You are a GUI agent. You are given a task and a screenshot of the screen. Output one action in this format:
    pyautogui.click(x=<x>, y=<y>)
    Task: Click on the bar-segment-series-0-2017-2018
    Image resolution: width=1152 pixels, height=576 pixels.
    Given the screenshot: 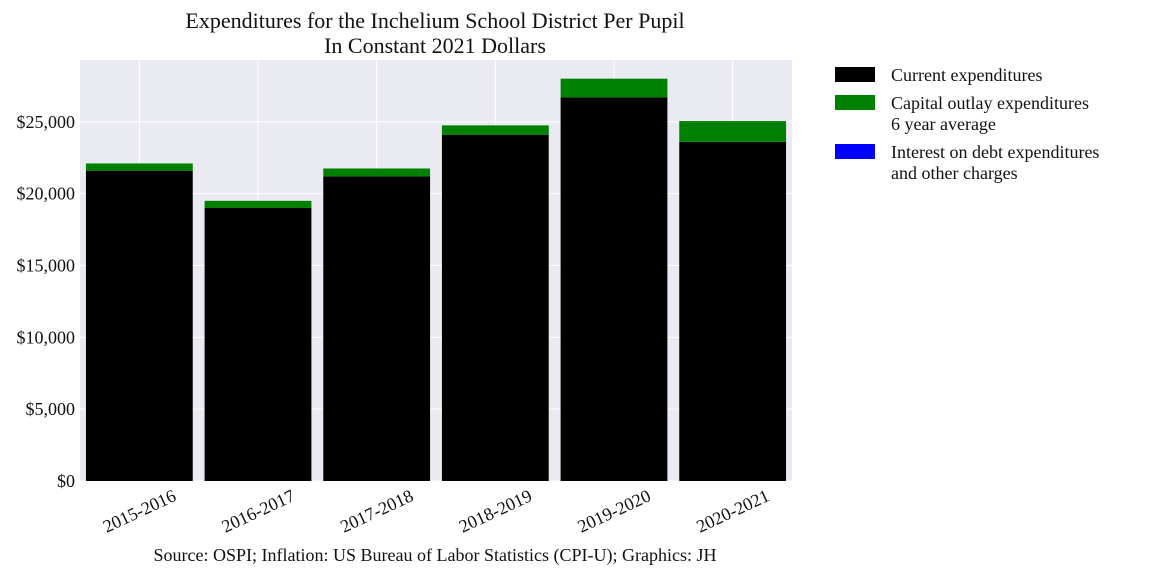 What is the action you would take?
    pyautogui.click(x=377, y=328)
    